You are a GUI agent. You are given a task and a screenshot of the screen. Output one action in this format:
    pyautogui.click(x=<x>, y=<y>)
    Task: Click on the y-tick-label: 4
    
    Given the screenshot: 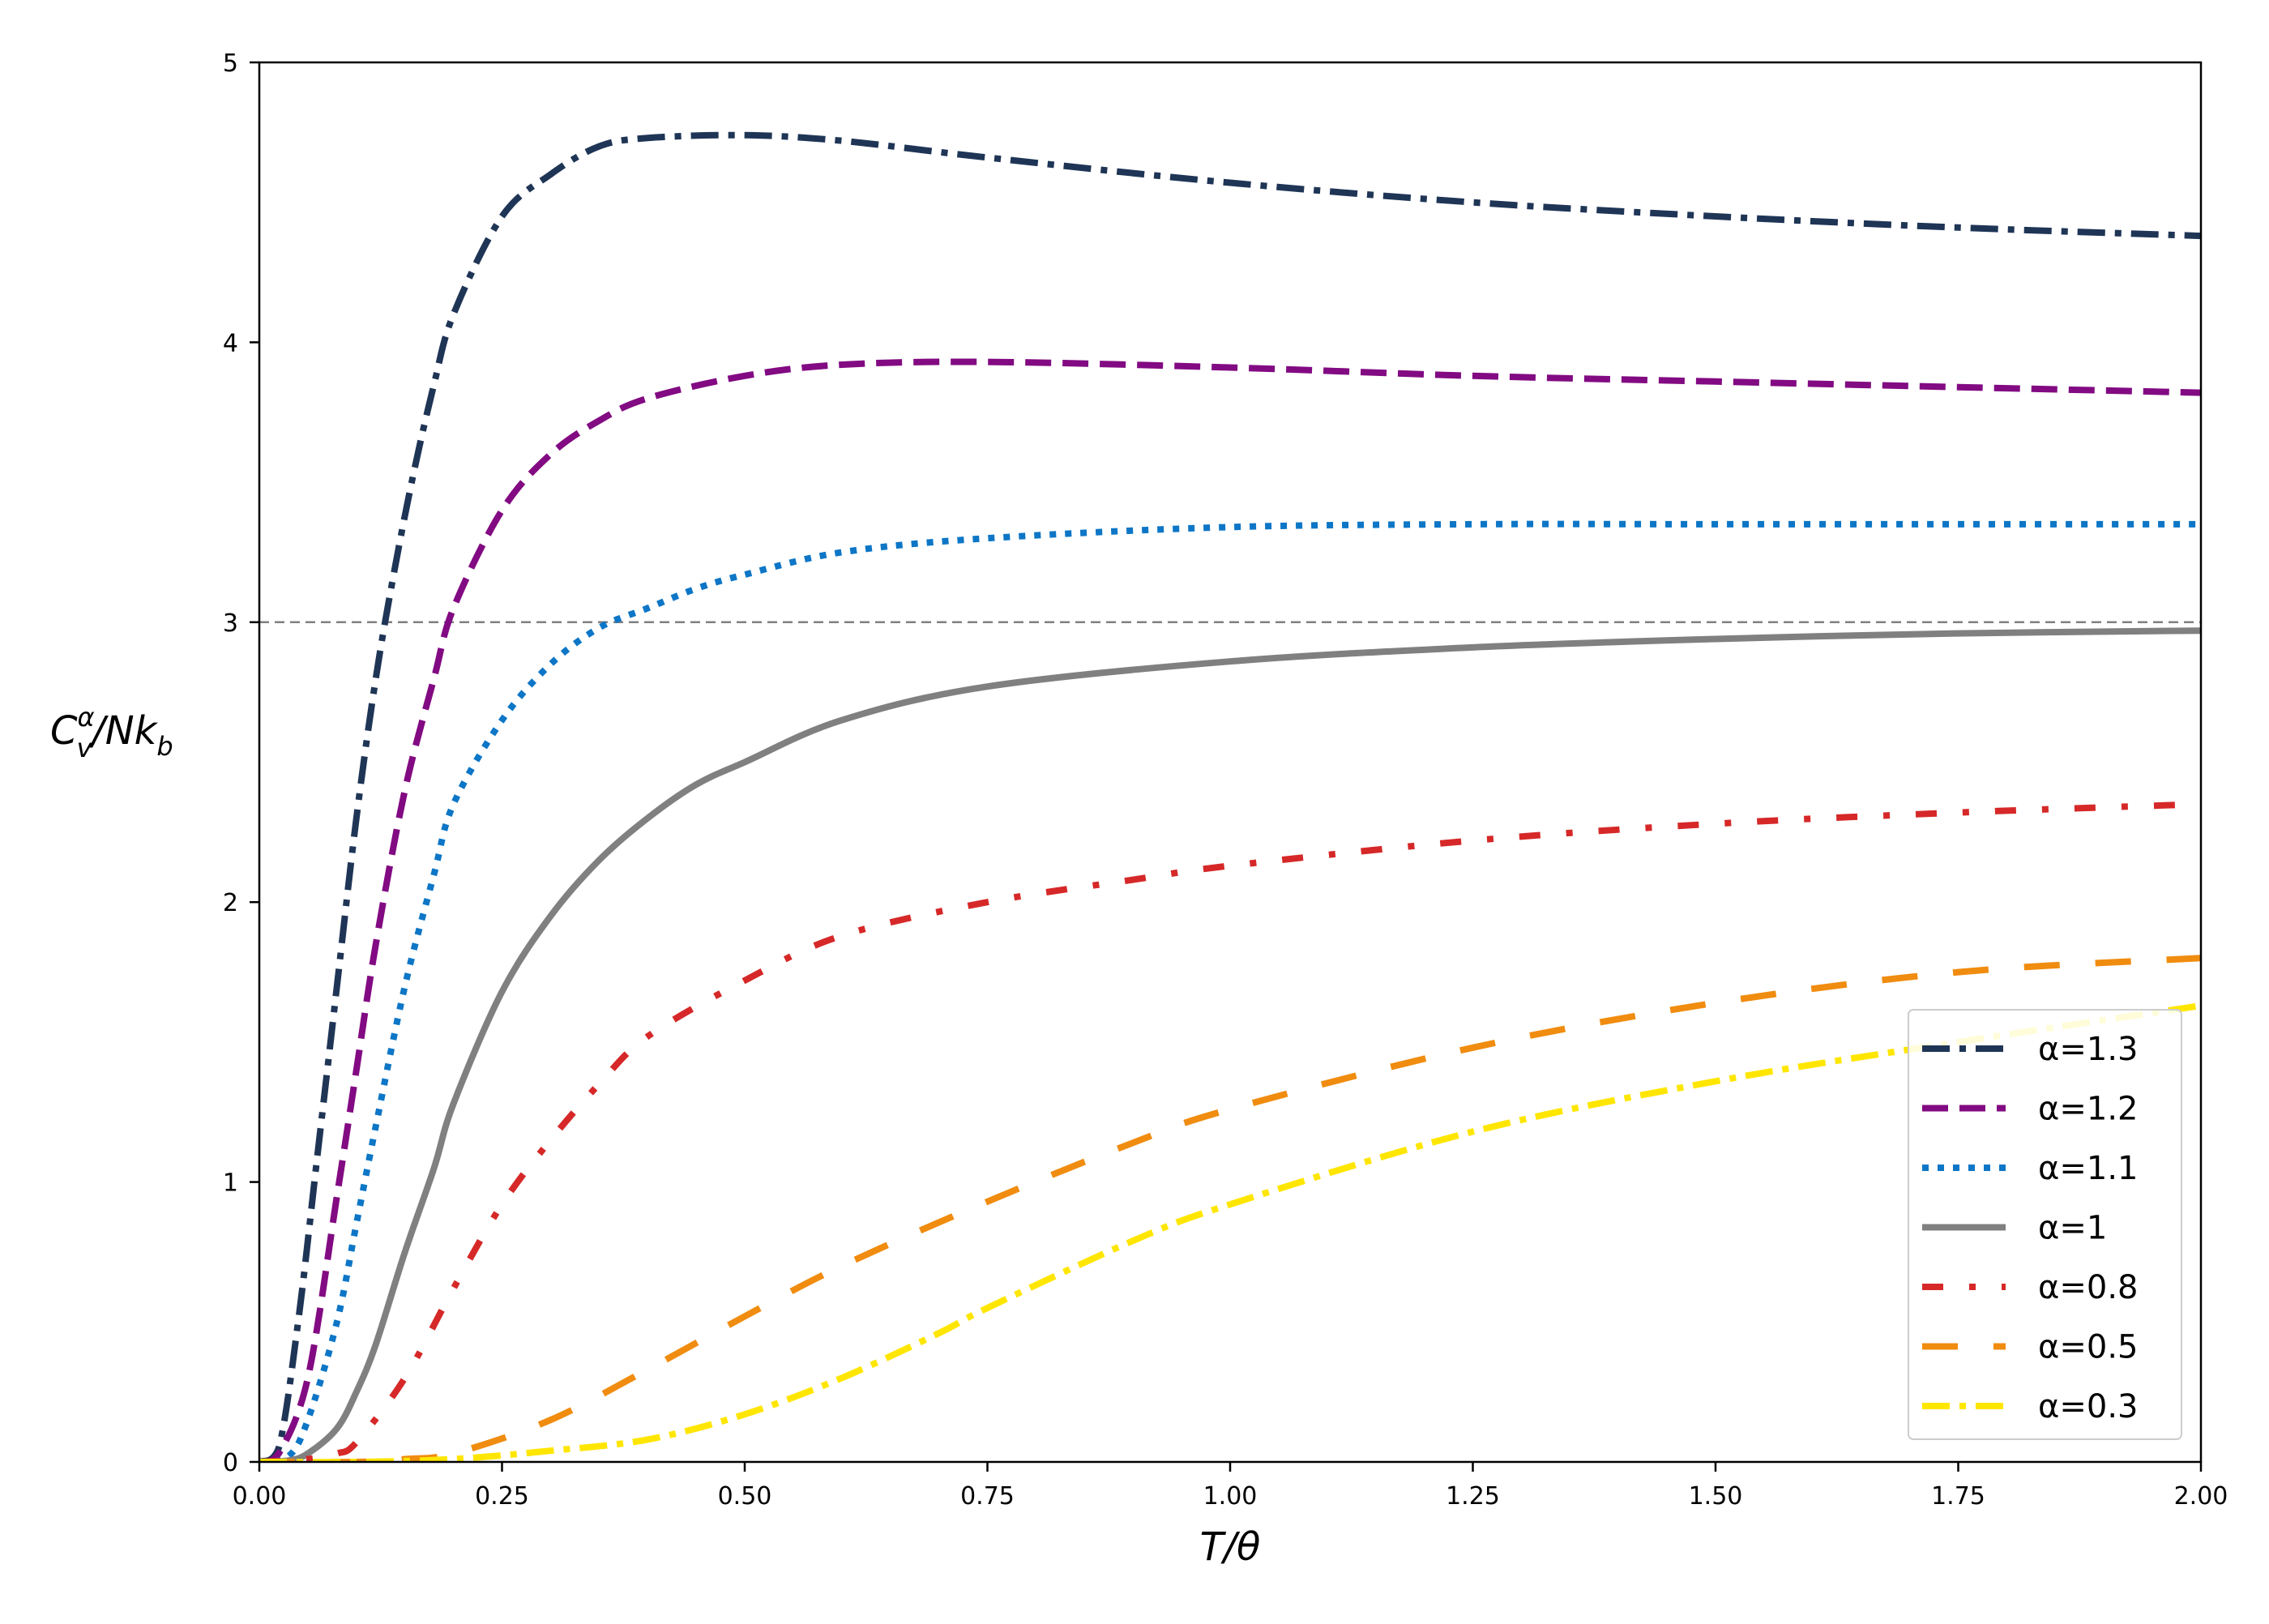 What is the action you would take?
    pyautogui.click(x=230, y=343)
    